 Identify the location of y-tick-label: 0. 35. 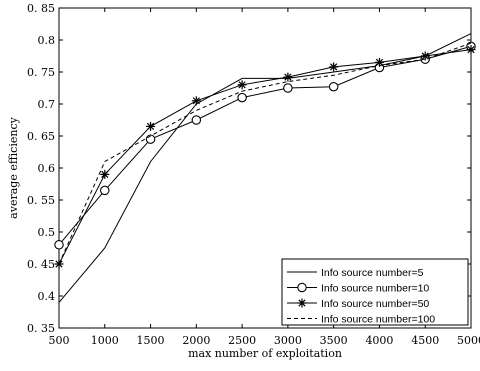
(41, 328).